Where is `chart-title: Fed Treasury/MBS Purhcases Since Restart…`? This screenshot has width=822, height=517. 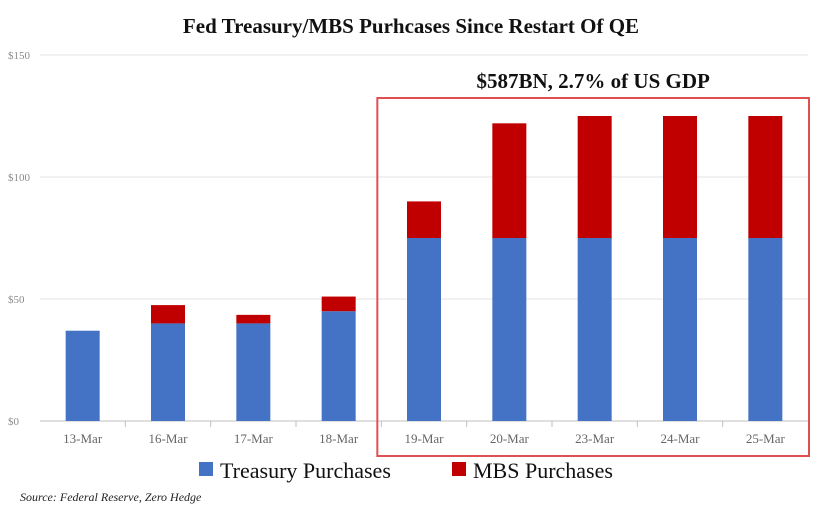
chart-title: Fed Treasury/MBS Purhcases Since Restart… is located at coordinates (411, 26).